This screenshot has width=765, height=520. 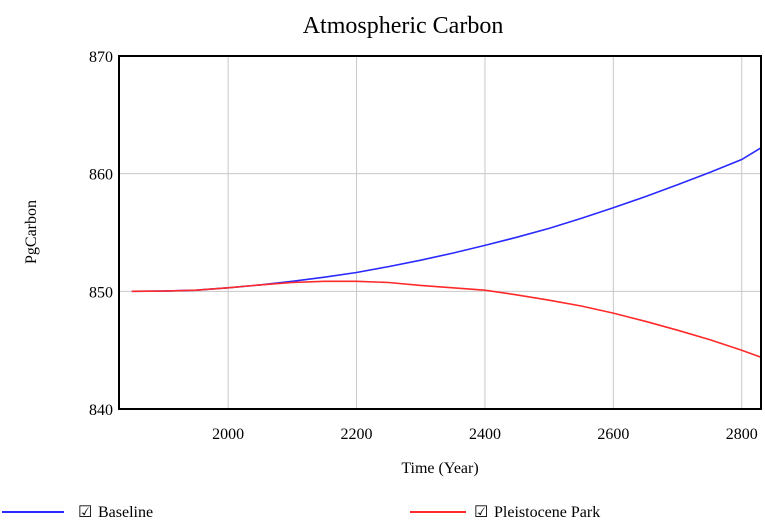 I want to click on legend-item-pleistocene-park: ☑ Pleistocene Park, so click(x=505, y=512).